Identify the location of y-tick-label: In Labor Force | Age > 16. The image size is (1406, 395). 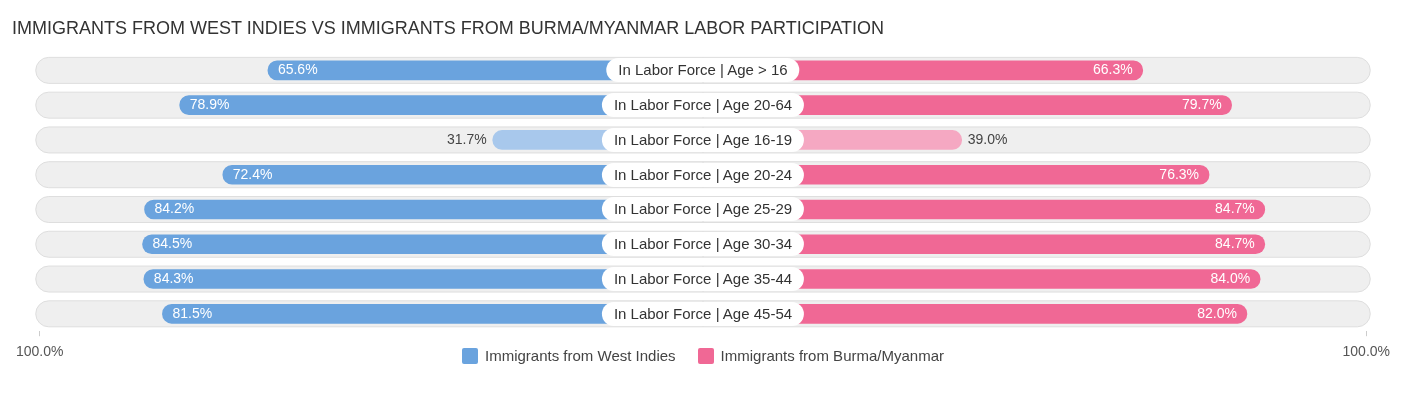
(703, 70).